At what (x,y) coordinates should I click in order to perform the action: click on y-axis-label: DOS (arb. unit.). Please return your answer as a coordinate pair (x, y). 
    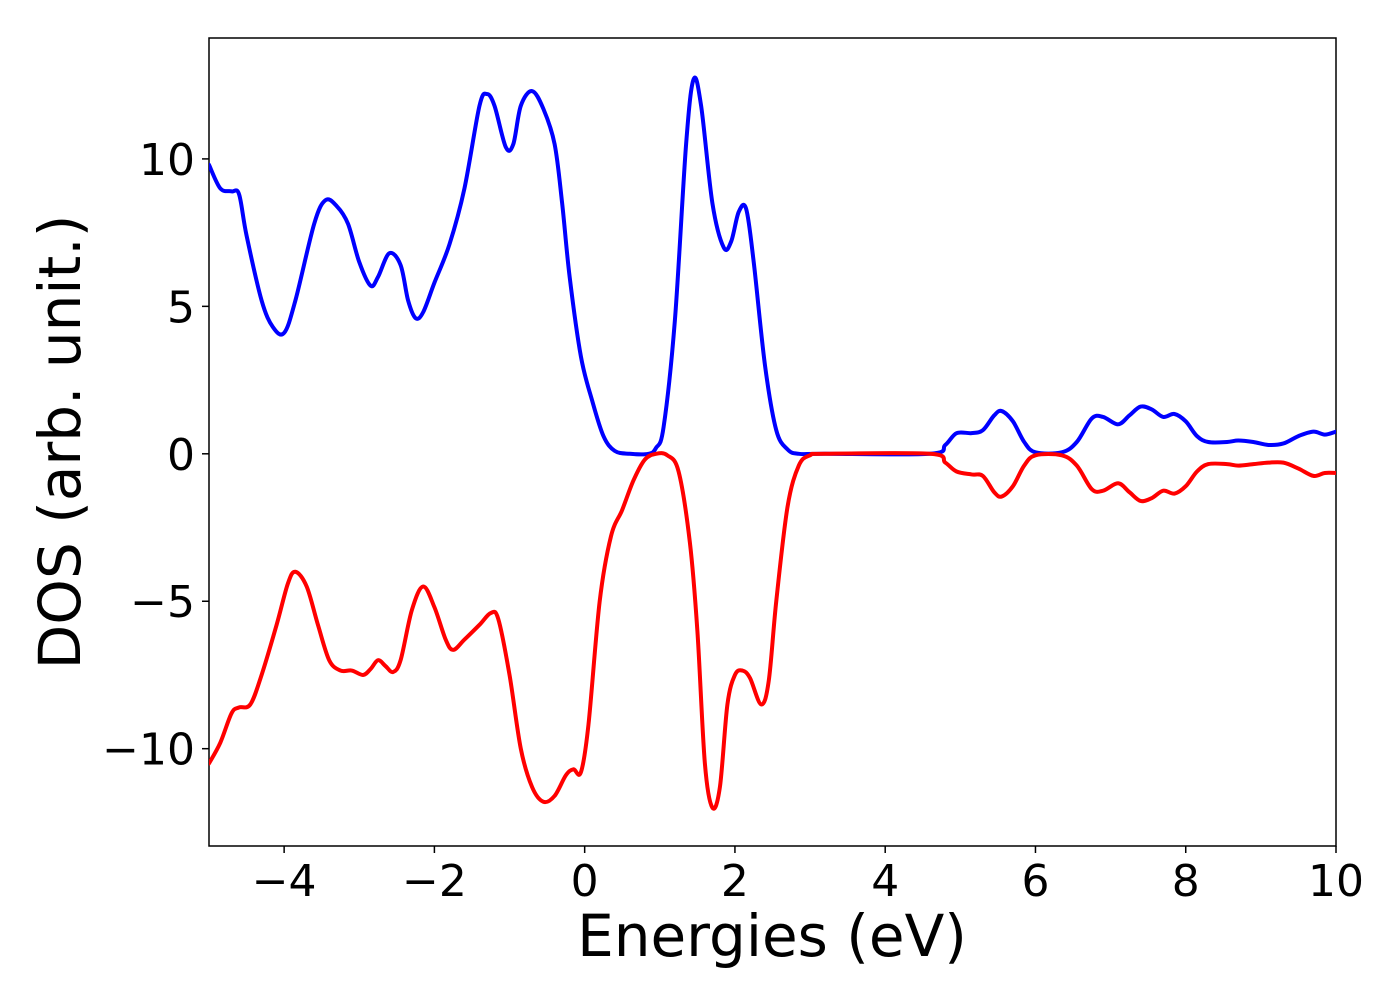
    Looking at the image, I should click on (60, 442).